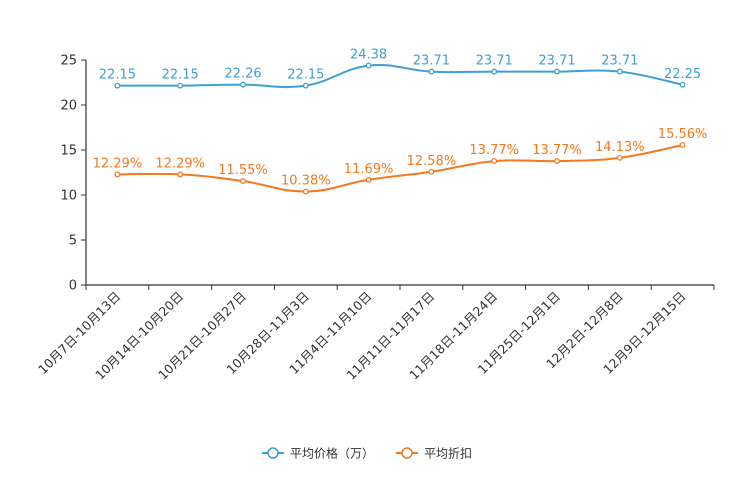  I want to click on data-label: 11.55%, so click(243, 170).